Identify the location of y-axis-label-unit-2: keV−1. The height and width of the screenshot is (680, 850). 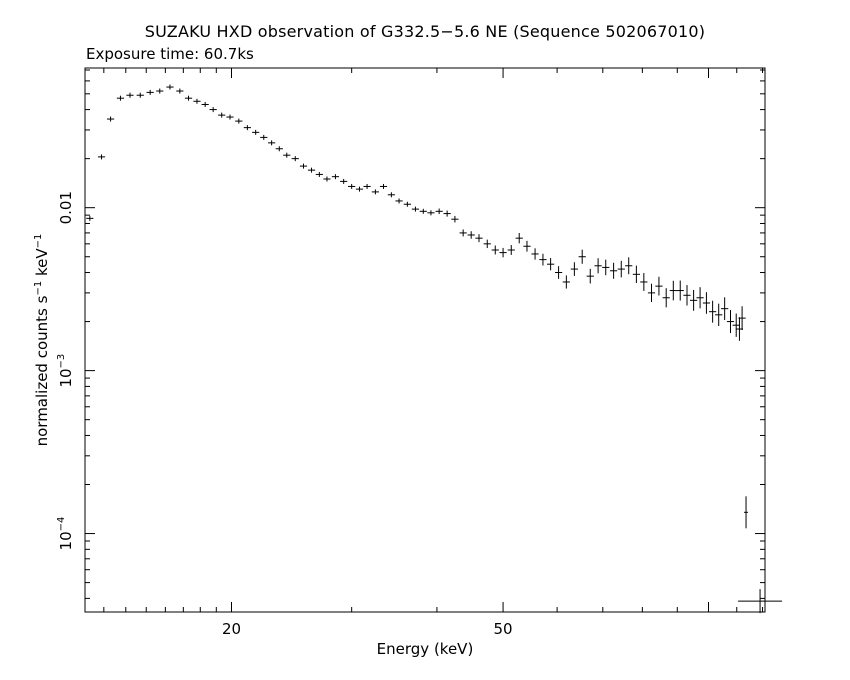
(42, 257).